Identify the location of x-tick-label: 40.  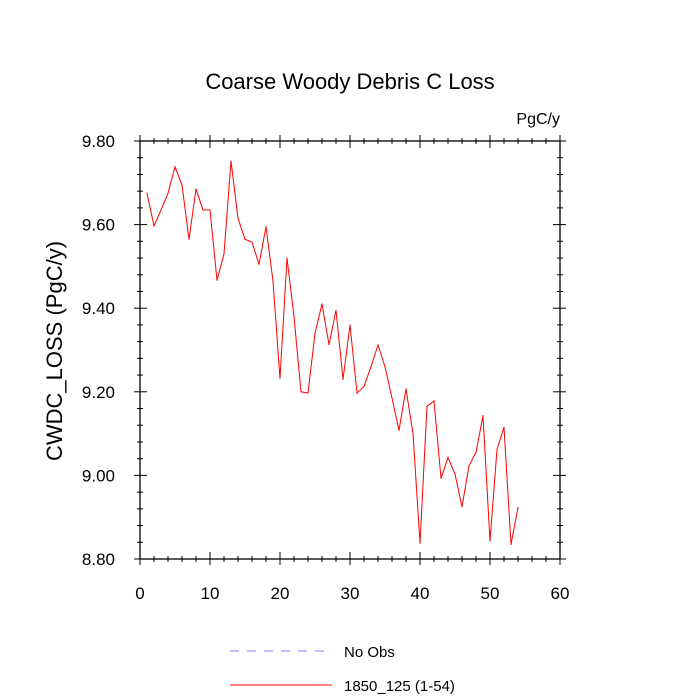
(420, 593).